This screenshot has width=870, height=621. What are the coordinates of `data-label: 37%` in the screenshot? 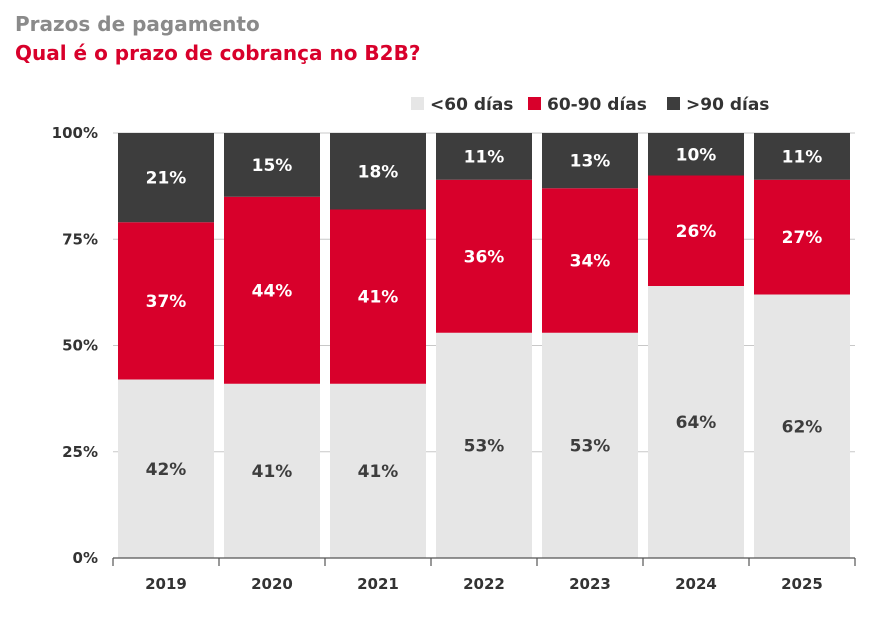 It's located at (166, 302).